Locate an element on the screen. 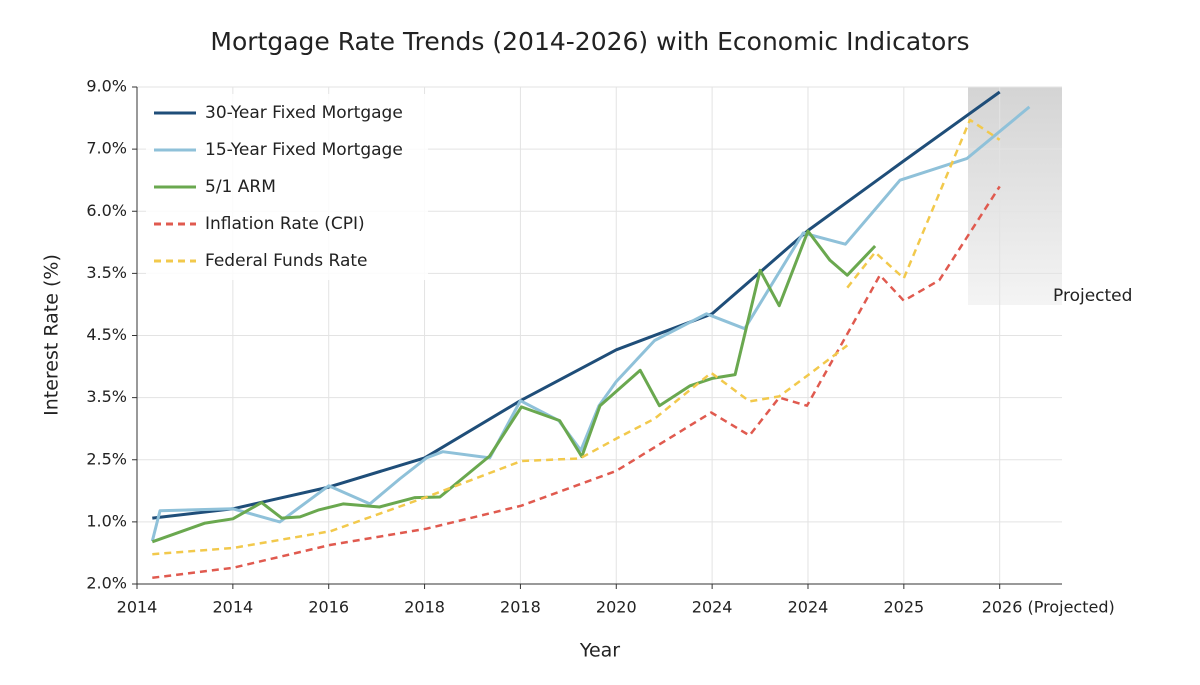 Image resolution: width=1200 pixels, height=685 pixels. x-tick-label: 2020 is located at coordinates (616, 607).